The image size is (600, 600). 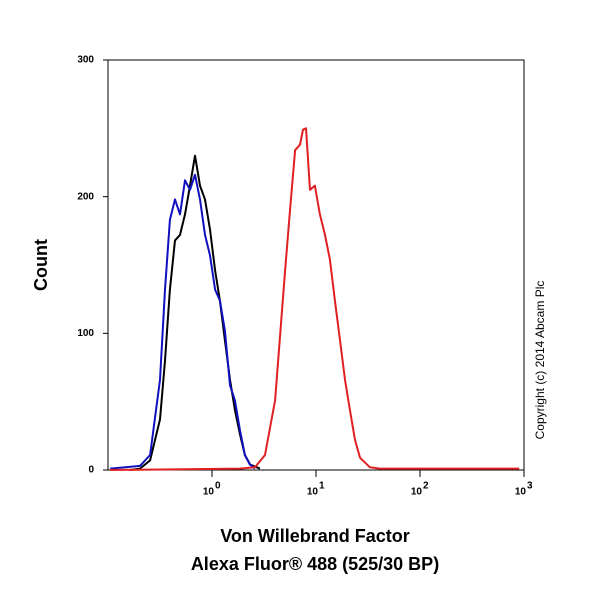 What do you see at coordinates (315, 564) in the screenshot?
I see `x-axis-label: Alexa Fluor® 488 (525/30 BP)` at bounding box center [315, 564].